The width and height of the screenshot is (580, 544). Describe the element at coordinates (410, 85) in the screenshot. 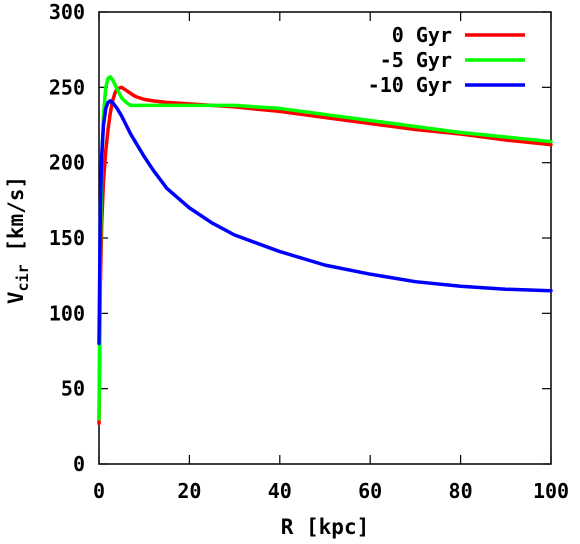

I see `legend-label: -10 Gyr` at that location.